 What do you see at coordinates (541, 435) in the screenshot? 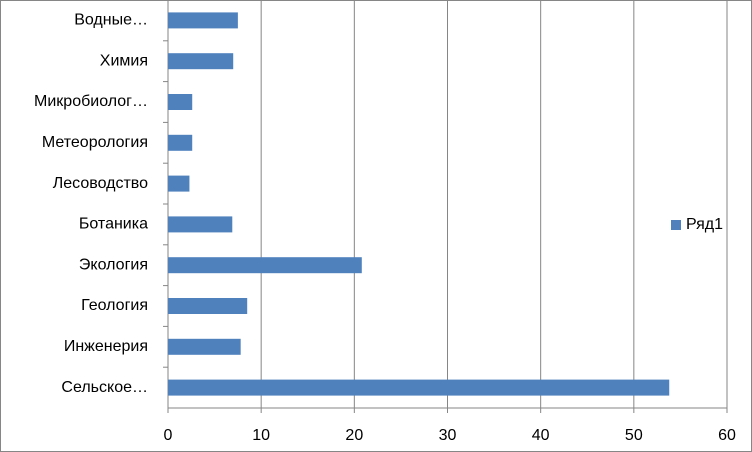
I see `x-tick-label: 40` at bounding box center [541, 435].